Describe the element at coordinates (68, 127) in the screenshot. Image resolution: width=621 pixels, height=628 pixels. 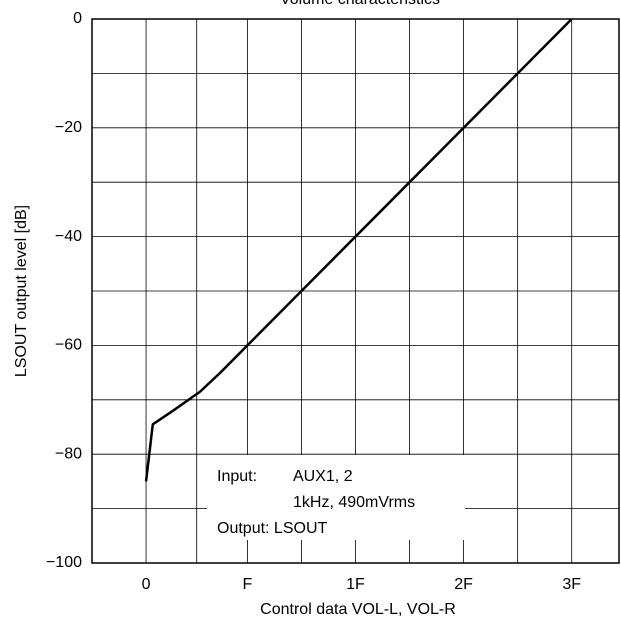
I see `y-tick-label: −20` at that location.